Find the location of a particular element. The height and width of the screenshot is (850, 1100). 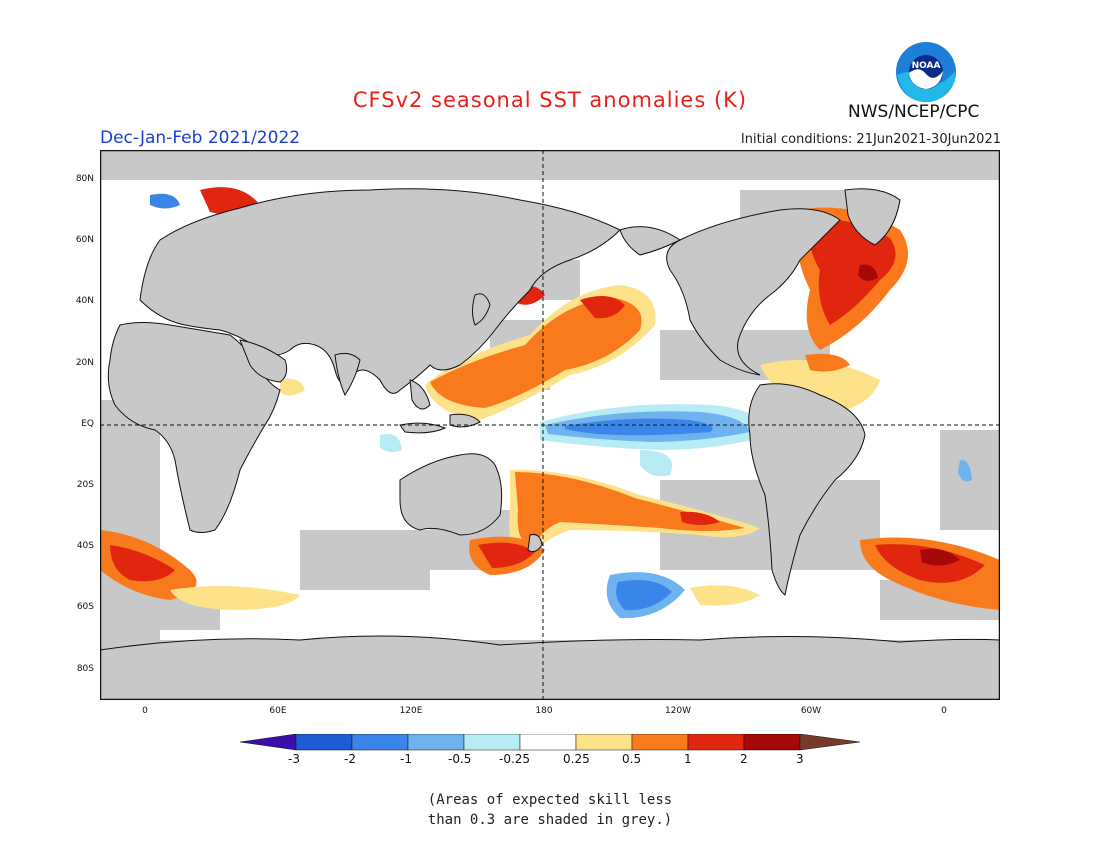

lon-label: 120W is located at coordinates (678, 711).